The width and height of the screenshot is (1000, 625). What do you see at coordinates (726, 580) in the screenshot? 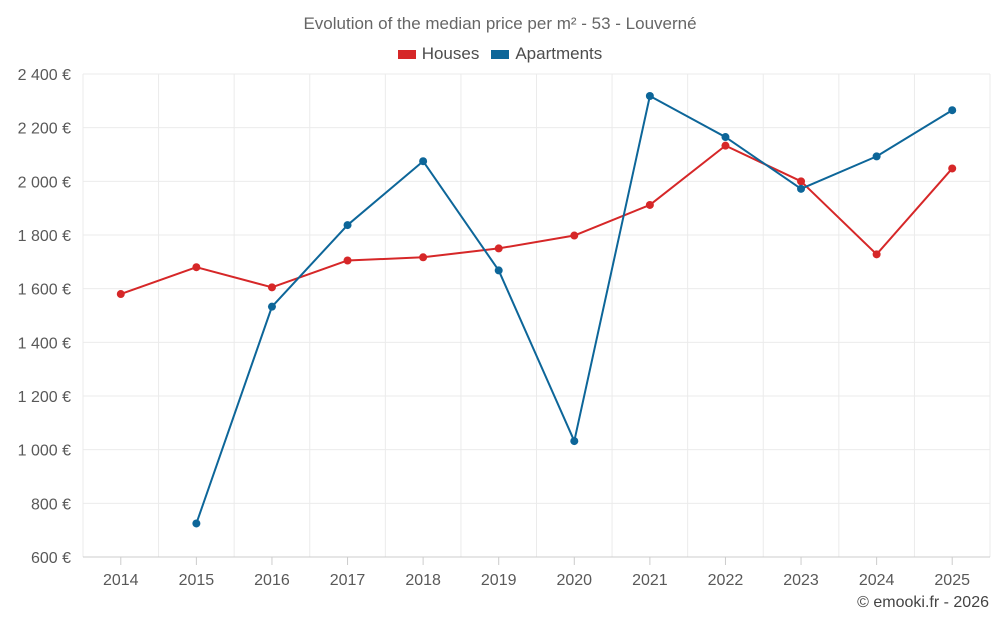
I see `x-tick-label: 2022` at bounding box center [726, 580].